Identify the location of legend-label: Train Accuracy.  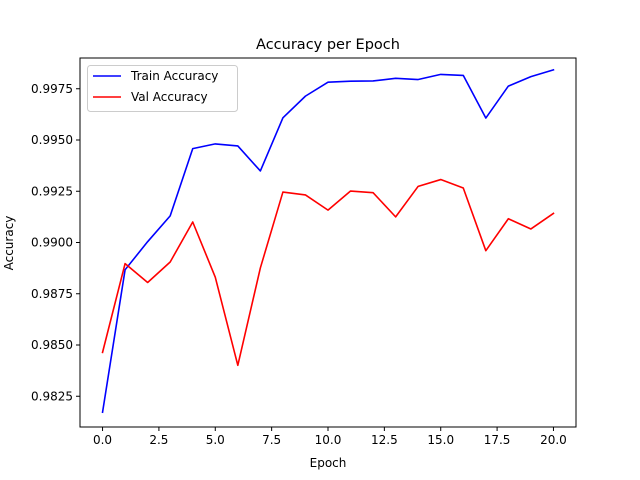
(174, 76).